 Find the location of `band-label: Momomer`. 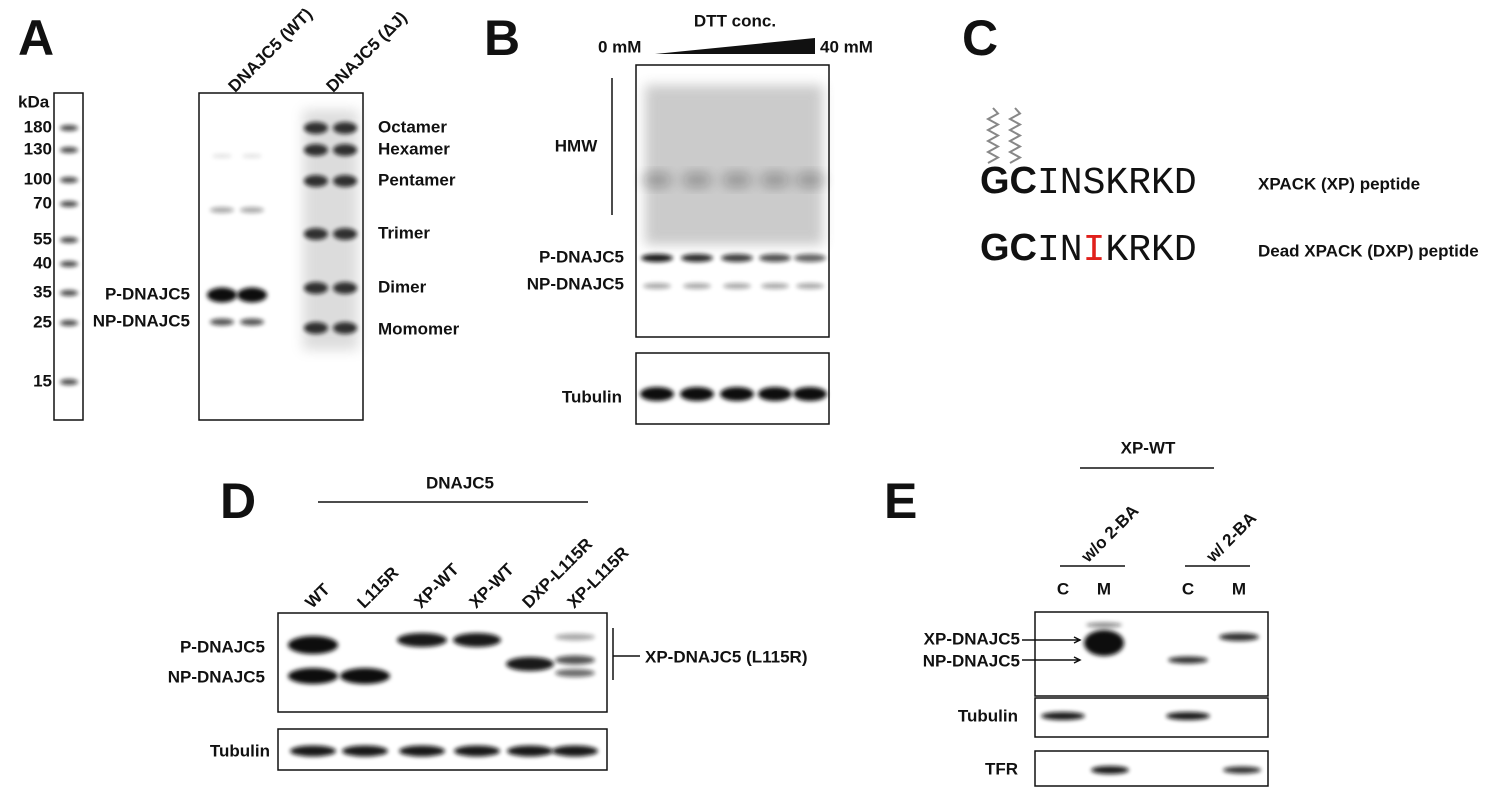

band-label: Momomer is located at coordinates (419, 328).